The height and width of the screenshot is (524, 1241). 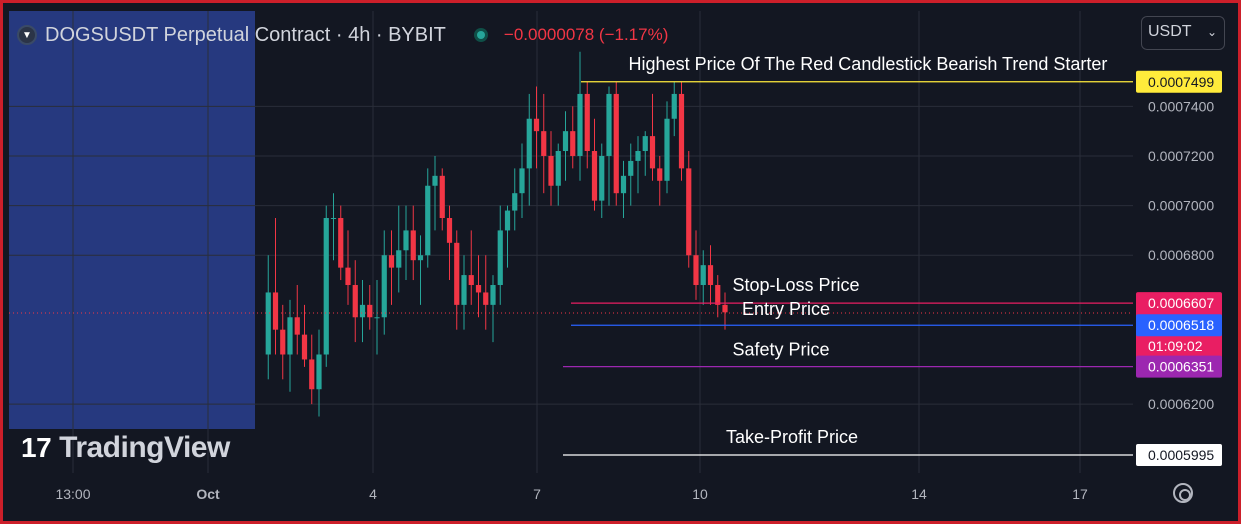 What do you see at coordinates (1181, 156) in the screenshot?
I see `y-tick-label: 0.0007200` at bounding box center [1181, 156].